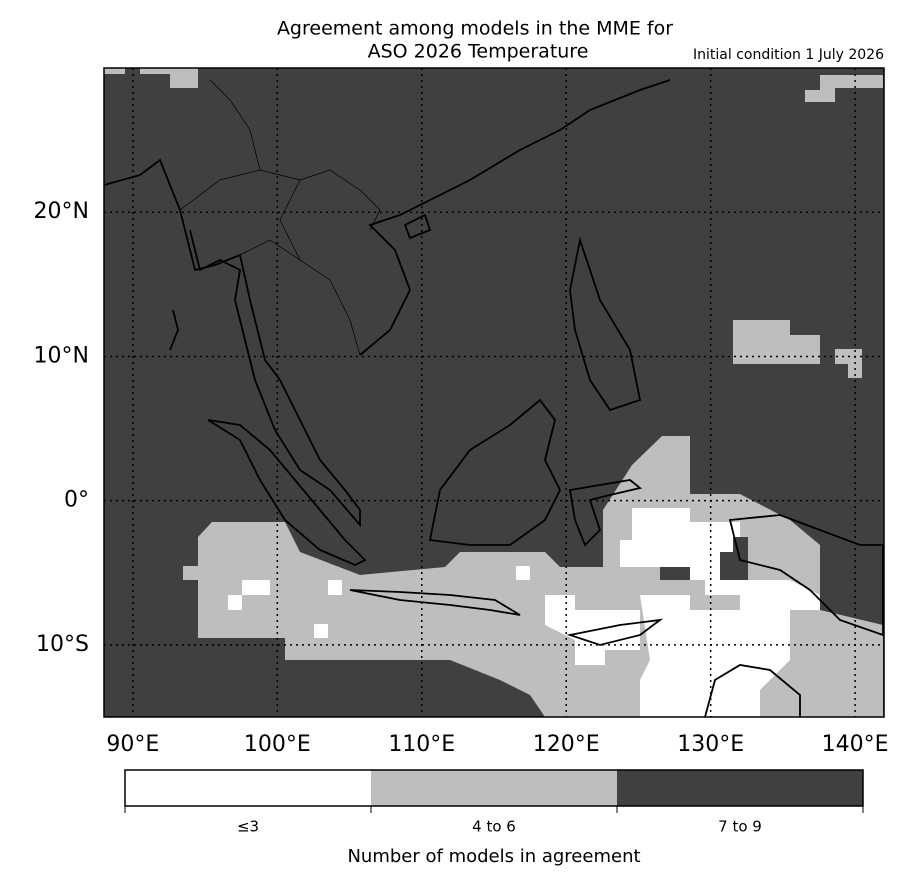  I want to click on legend-frame, so click(494, 788).